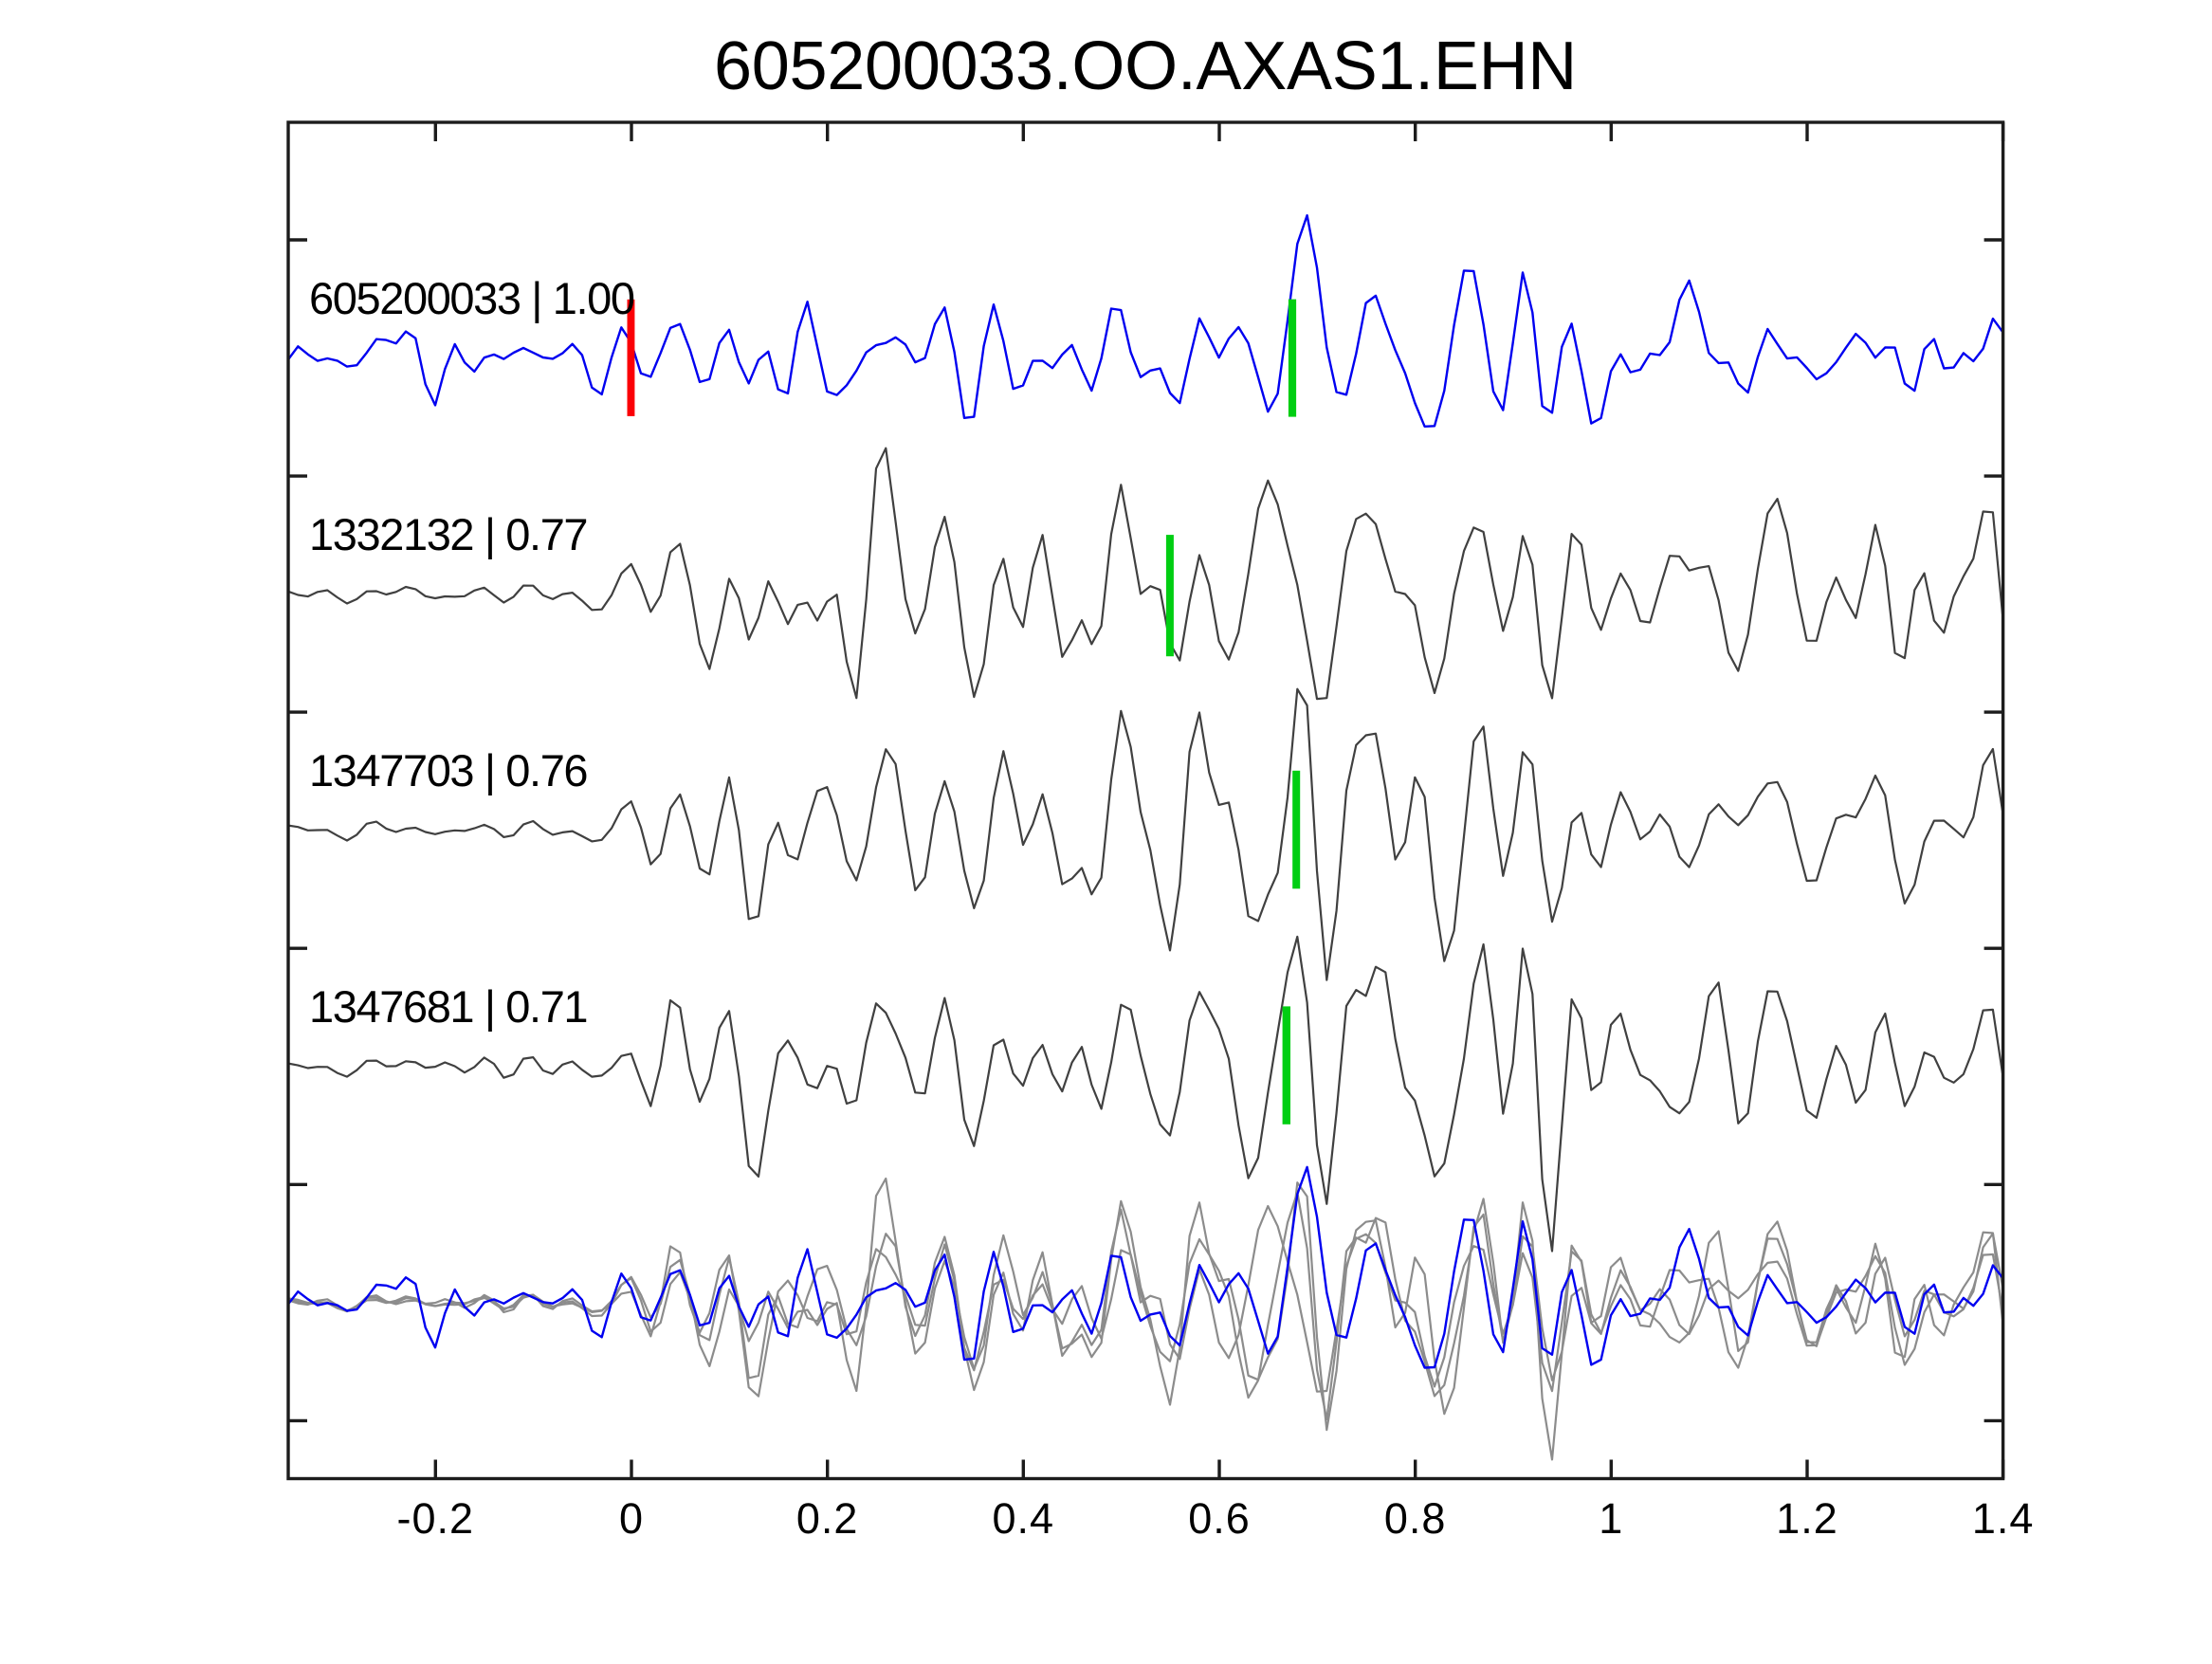 The height and width of the screenshot is (1664, 2212). What do you see at coordinates (448, 770) in the screenshot?
I see `svg-text: 1347703 | 0.76` at bounding box center [448, 770].